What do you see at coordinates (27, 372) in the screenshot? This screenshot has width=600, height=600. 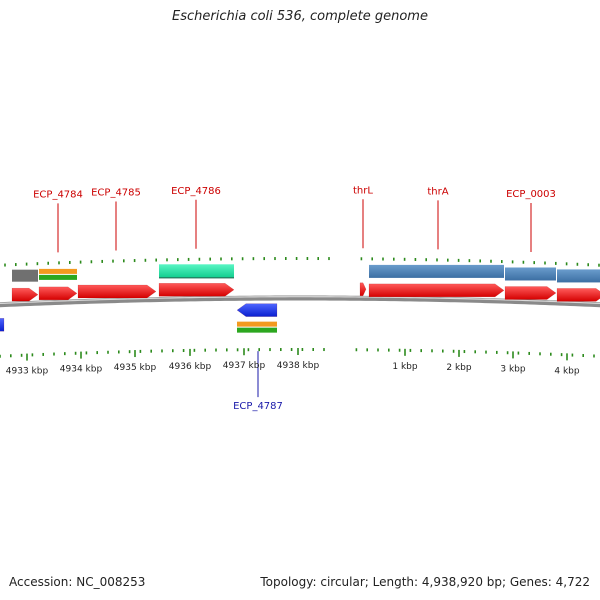 I see `axis-position-label: 4933 kbp` at bounding box center [27, 372].